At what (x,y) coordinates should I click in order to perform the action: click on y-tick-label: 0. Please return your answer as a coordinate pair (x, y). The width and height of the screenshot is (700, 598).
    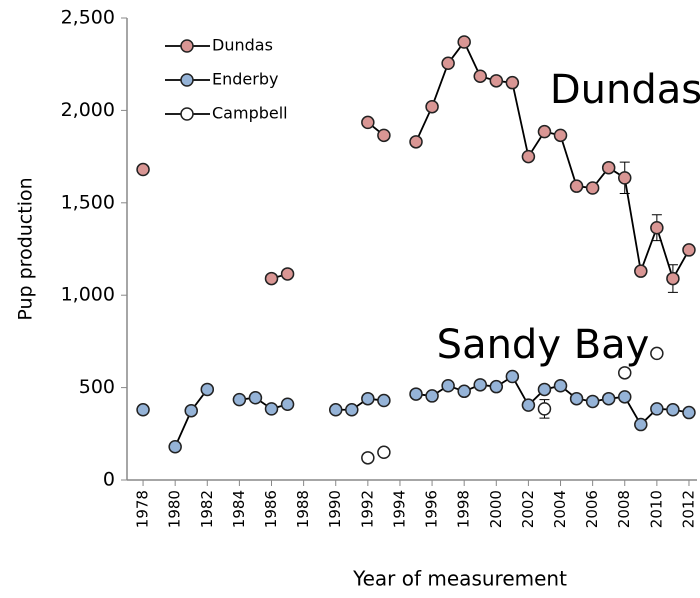
    Looking at the image, I should click on (109, 480).